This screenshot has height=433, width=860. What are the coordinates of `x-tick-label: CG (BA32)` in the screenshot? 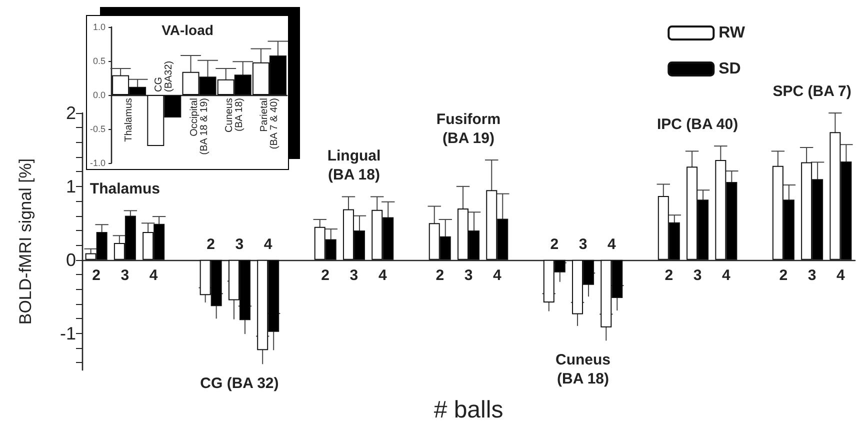 It's located at (164, 76).